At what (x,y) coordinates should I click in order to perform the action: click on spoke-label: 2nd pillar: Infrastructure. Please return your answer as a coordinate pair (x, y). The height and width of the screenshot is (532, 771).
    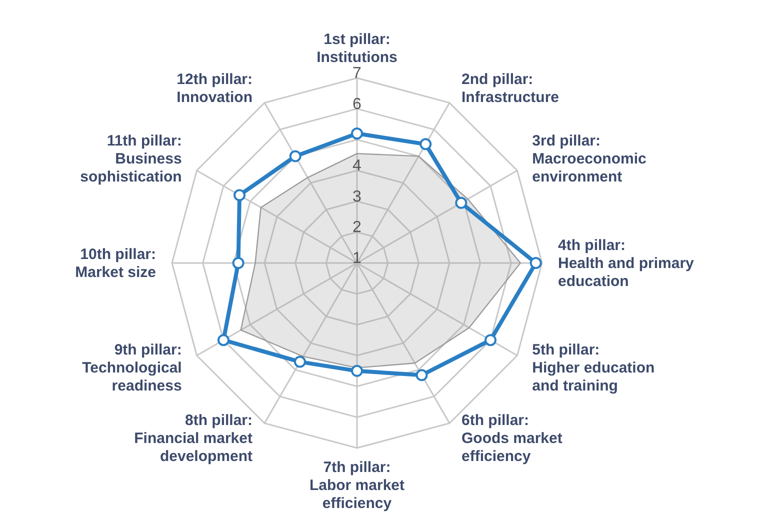
    Looking at the image, I should click on (511, 88).